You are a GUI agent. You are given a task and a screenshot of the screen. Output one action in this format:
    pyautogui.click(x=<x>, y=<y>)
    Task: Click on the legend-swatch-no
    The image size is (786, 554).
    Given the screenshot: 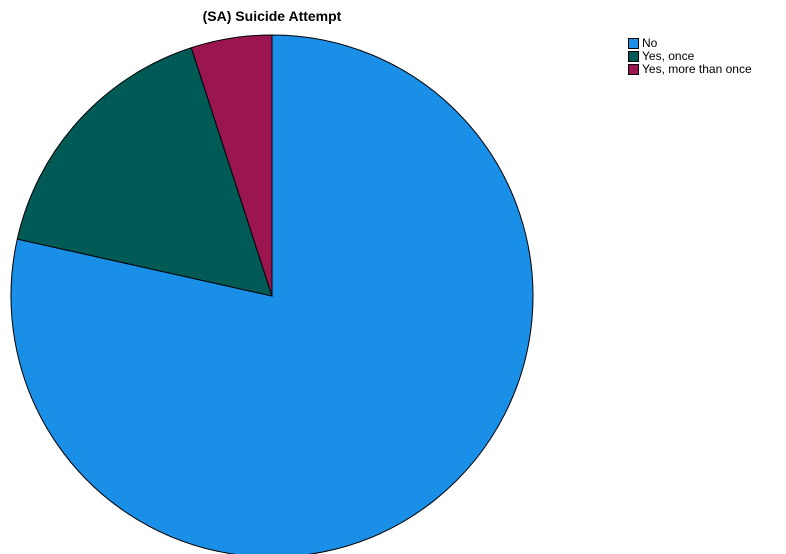 What is the action you would take?
    pyautogui.click(x=633, y=43)
    